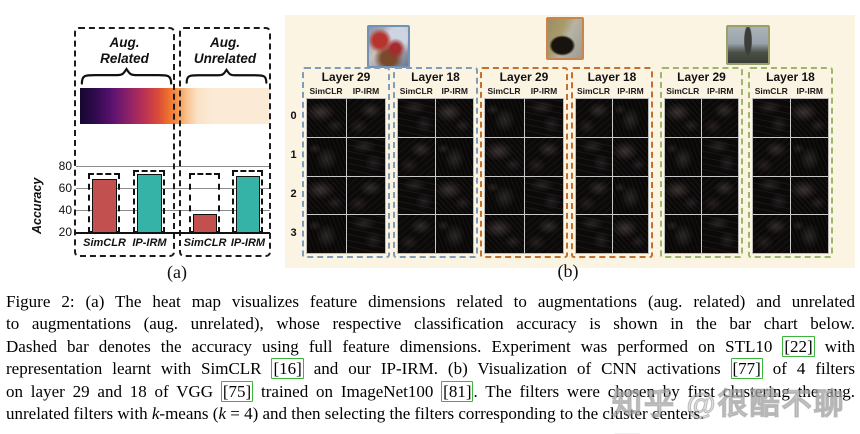 The width and height of the screenshot is (860, 434). I want to click on brace-right-icon, so click(226, 75).